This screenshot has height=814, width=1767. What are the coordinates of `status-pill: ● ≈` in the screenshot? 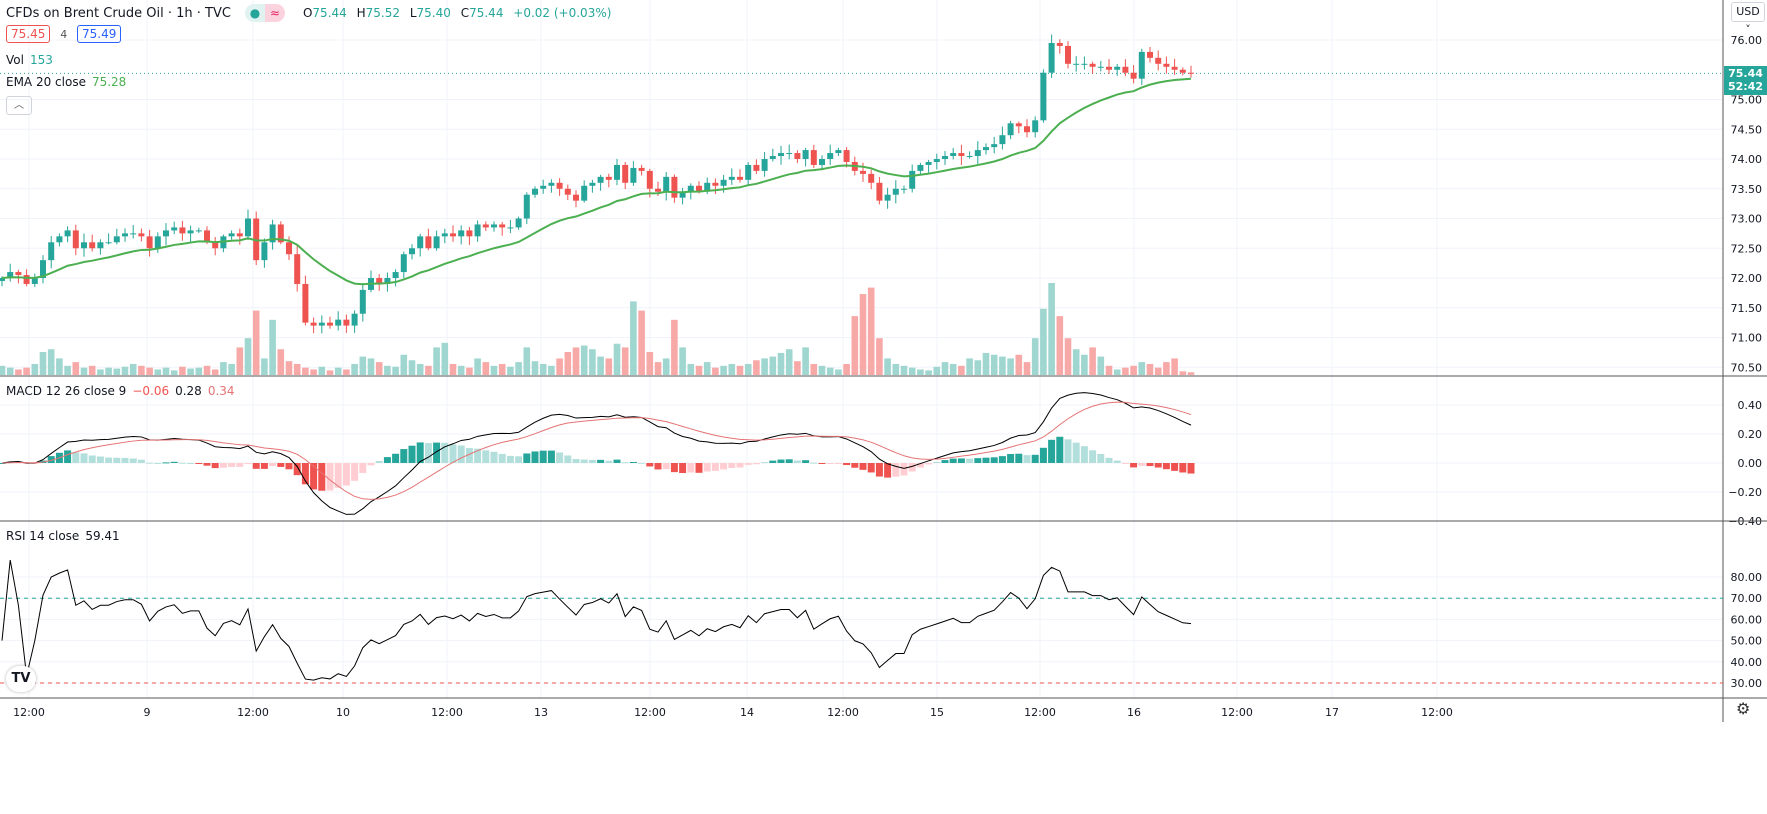 It's located at (264, 13).